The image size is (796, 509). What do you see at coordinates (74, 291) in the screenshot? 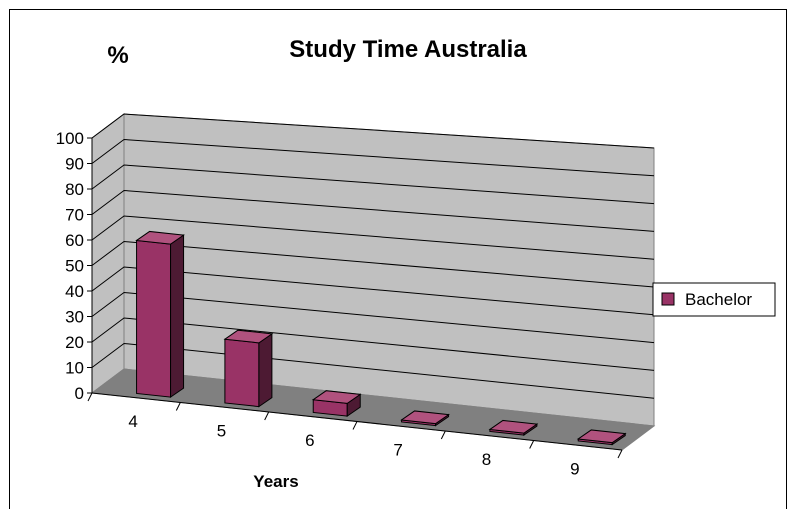
I see `y-tick-label: 40` at bounding box center [74, 291].